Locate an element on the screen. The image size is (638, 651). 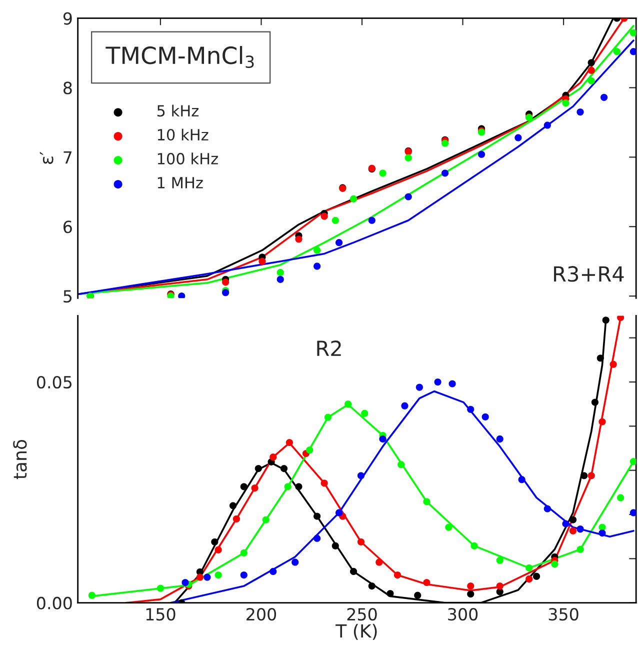
legend-label: 100 kHz is located at coordinates (188, 158).